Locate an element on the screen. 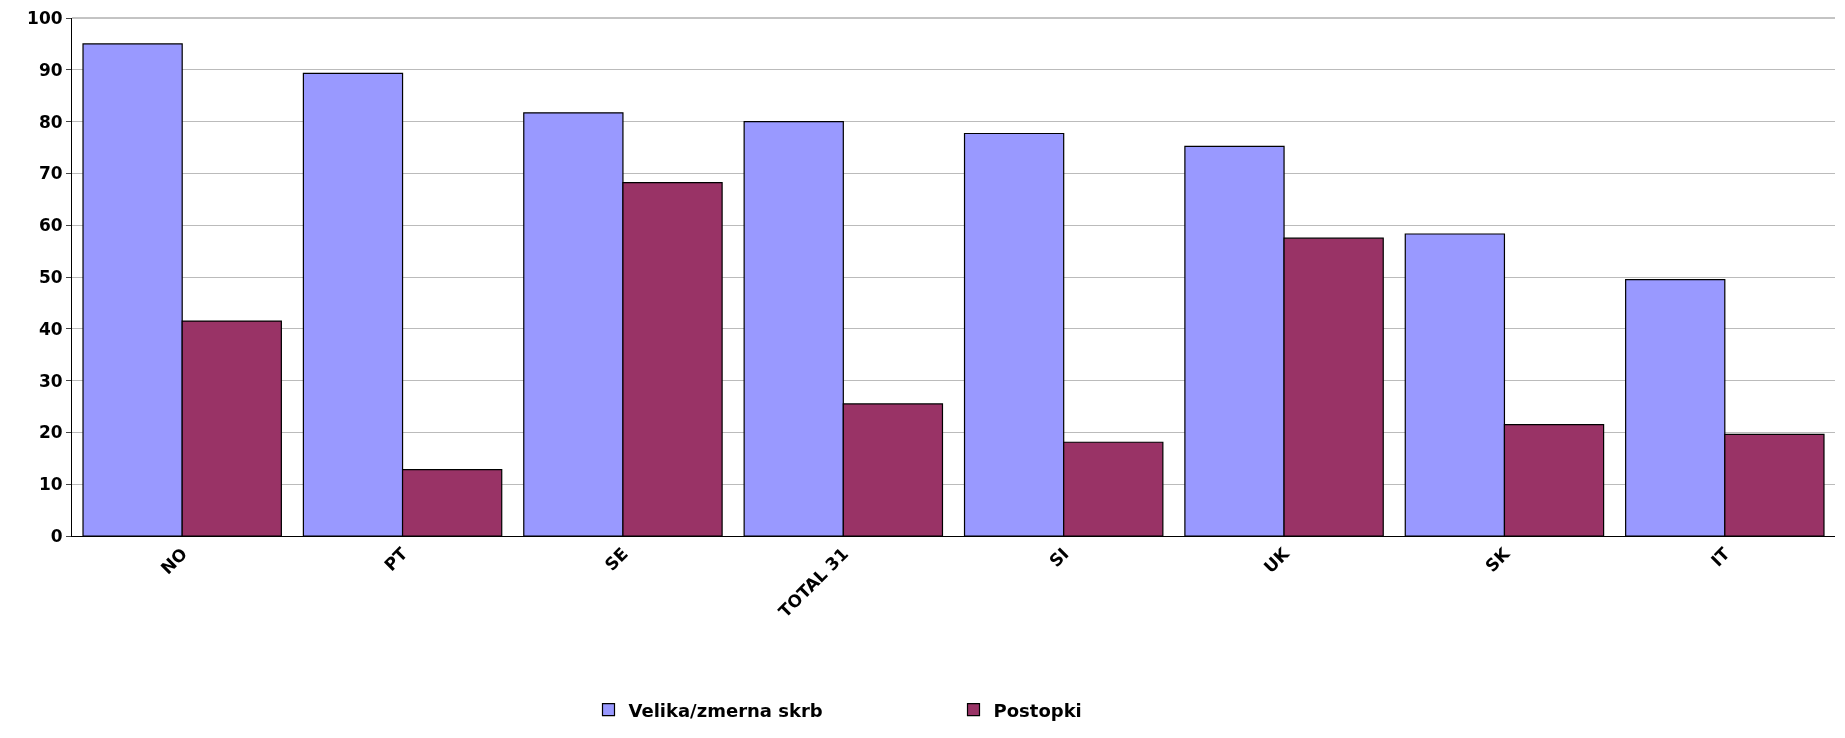 Image resolution: width=1845 pixels, height=738 pixels. y-tick-label: 50 is located at coordinates (50, 276).